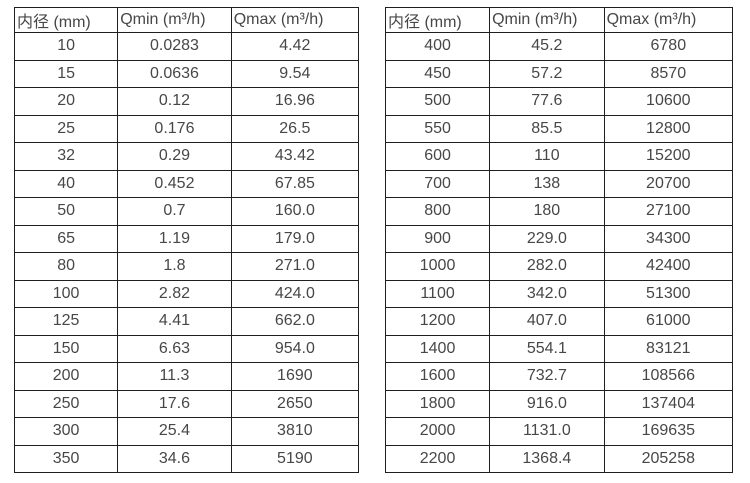 The image size is (750, 483). I want to click on cell: 2000, so click(437, 431).